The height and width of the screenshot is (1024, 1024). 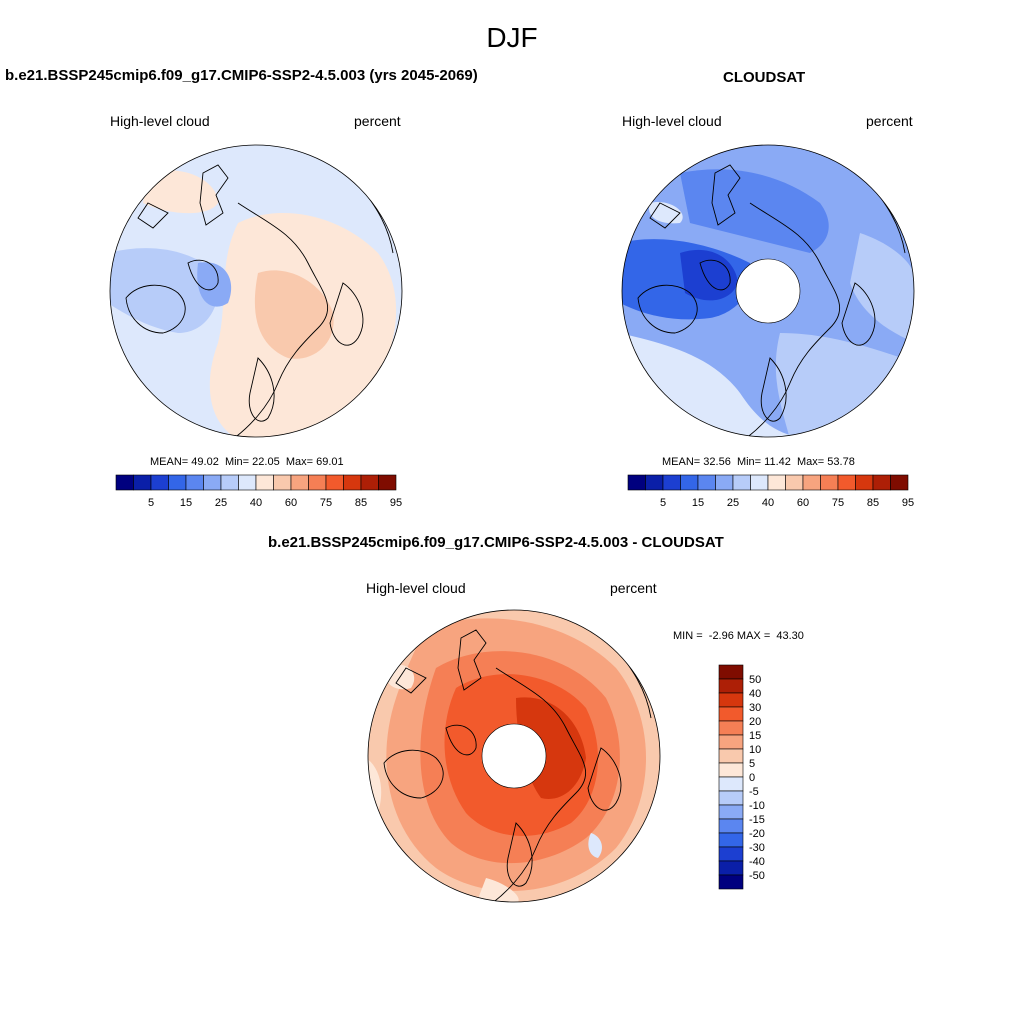 What do you see at coordinates (221, 503) in the screenshot?
I see `model-colorbar-label: 25` at bounding box center [221, 503].